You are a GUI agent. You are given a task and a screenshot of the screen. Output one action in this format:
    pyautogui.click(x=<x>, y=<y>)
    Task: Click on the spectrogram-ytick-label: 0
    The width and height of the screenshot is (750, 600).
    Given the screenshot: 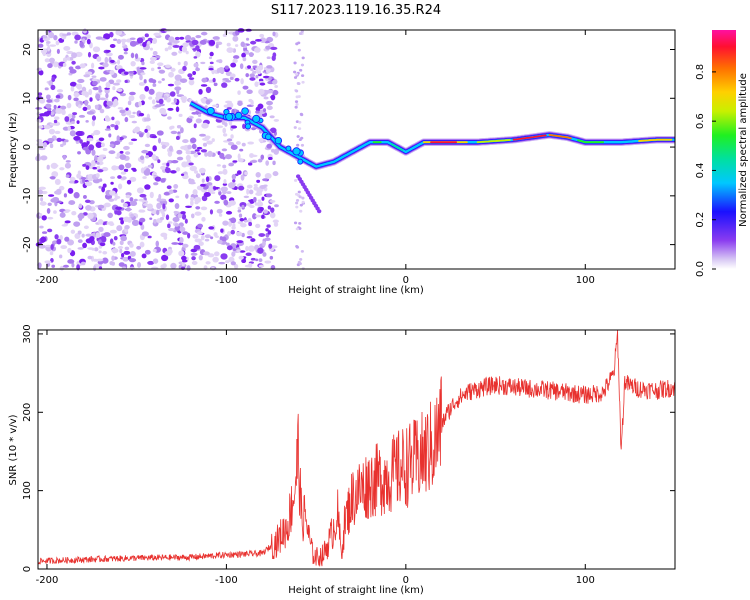 What is the action you would take?
    pyautogui.click(x=27, y=147)
    